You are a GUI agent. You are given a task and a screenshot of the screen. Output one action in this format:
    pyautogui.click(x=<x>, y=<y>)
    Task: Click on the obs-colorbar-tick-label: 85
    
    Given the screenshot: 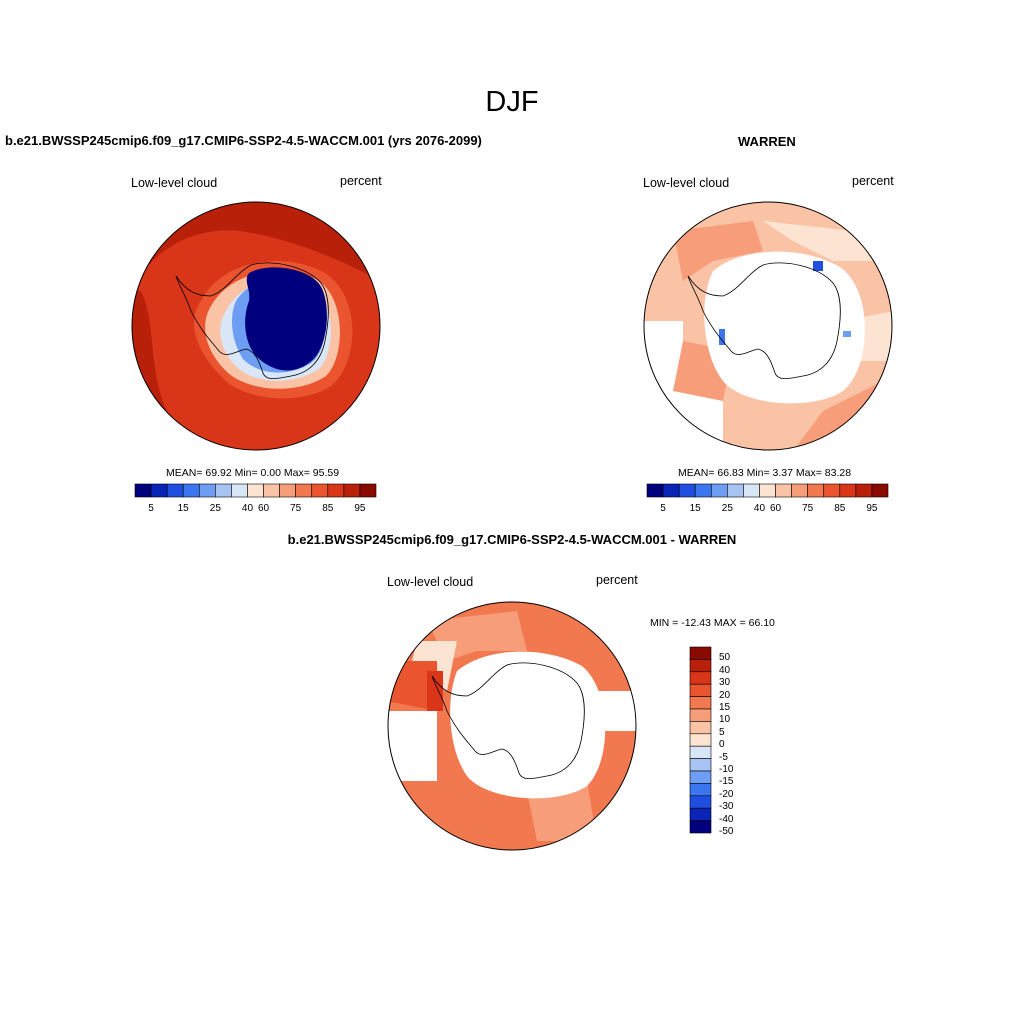 What is the action you would take?
    pyautogui.click(x=840, y=508)
    